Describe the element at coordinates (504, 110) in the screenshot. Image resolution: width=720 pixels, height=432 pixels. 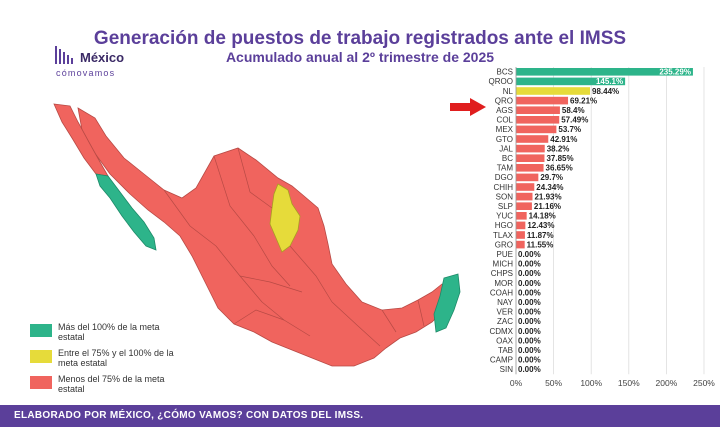
I see `category-label: AGS` at that location.